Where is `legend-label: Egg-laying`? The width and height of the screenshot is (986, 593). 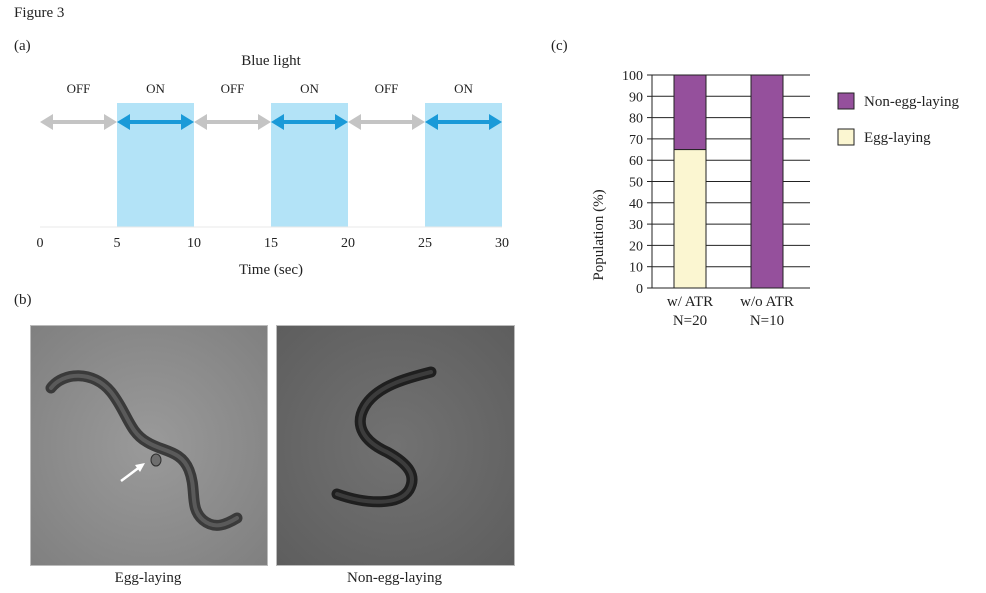
legend-label: Egg-laying is located at coordinates (897, 138).